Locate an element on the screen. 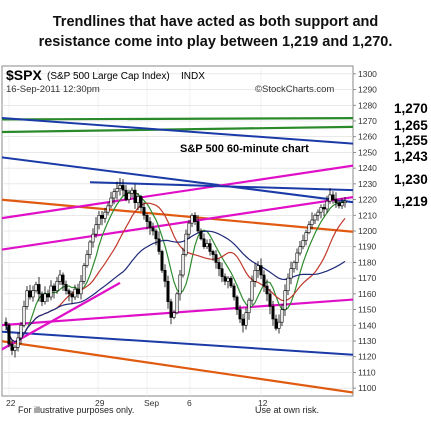 Image resolution: width=431 pixels, height=429 pixels. index-name: (S&P 500 Large Cap Index) is located at coordinates (108, 76).